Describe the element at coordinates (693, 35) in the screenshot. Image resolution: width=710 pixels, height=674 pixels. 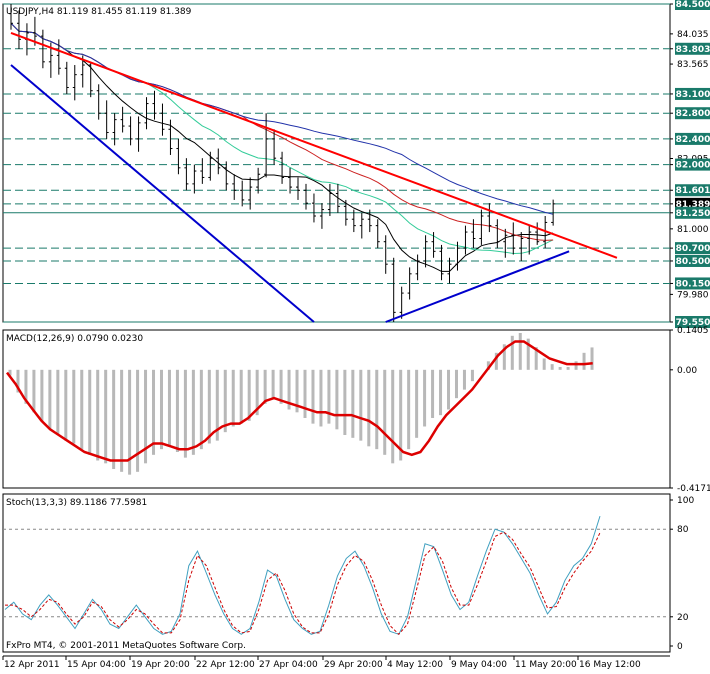
I see `y-tick-label: 84.035` at that location.